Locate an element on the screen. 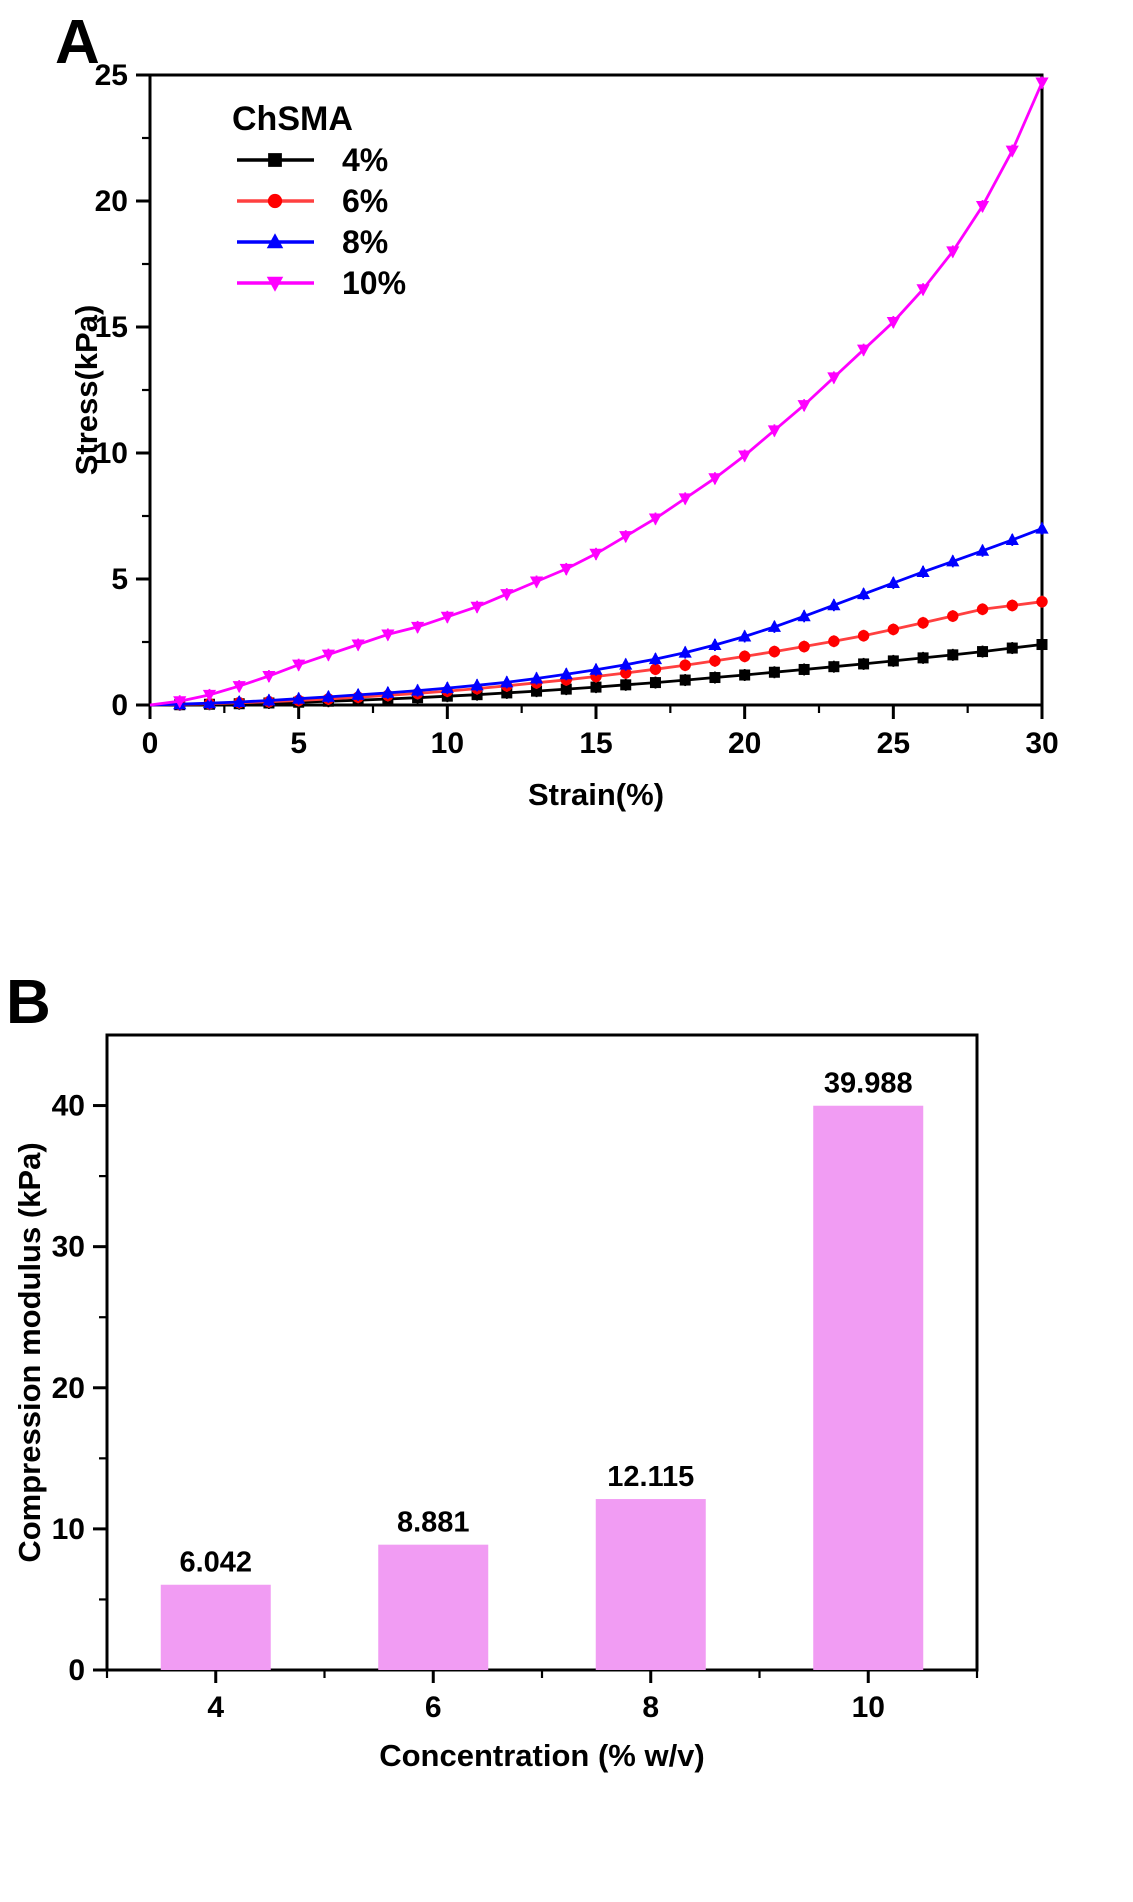  y-tick-label: 30 is located at coordinates (68, 1247).